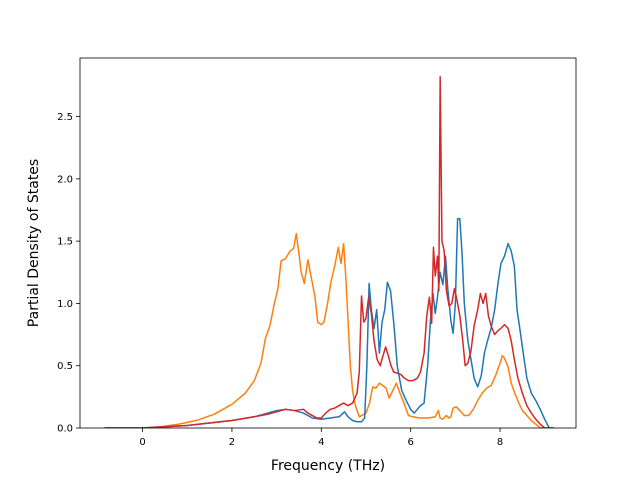 This screenshot has width=640, height=484. What do you see at coordinates (500, 442) in the screenshot?
I see `x-tick-label: 8` at bounding box center [500, 442].